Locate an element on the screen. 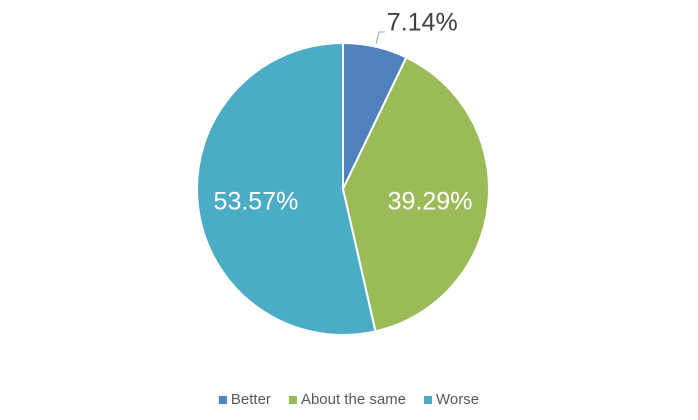 This screenshot has height=420, width=698. data-label: 53.57% is located at coordinates (256, 201).